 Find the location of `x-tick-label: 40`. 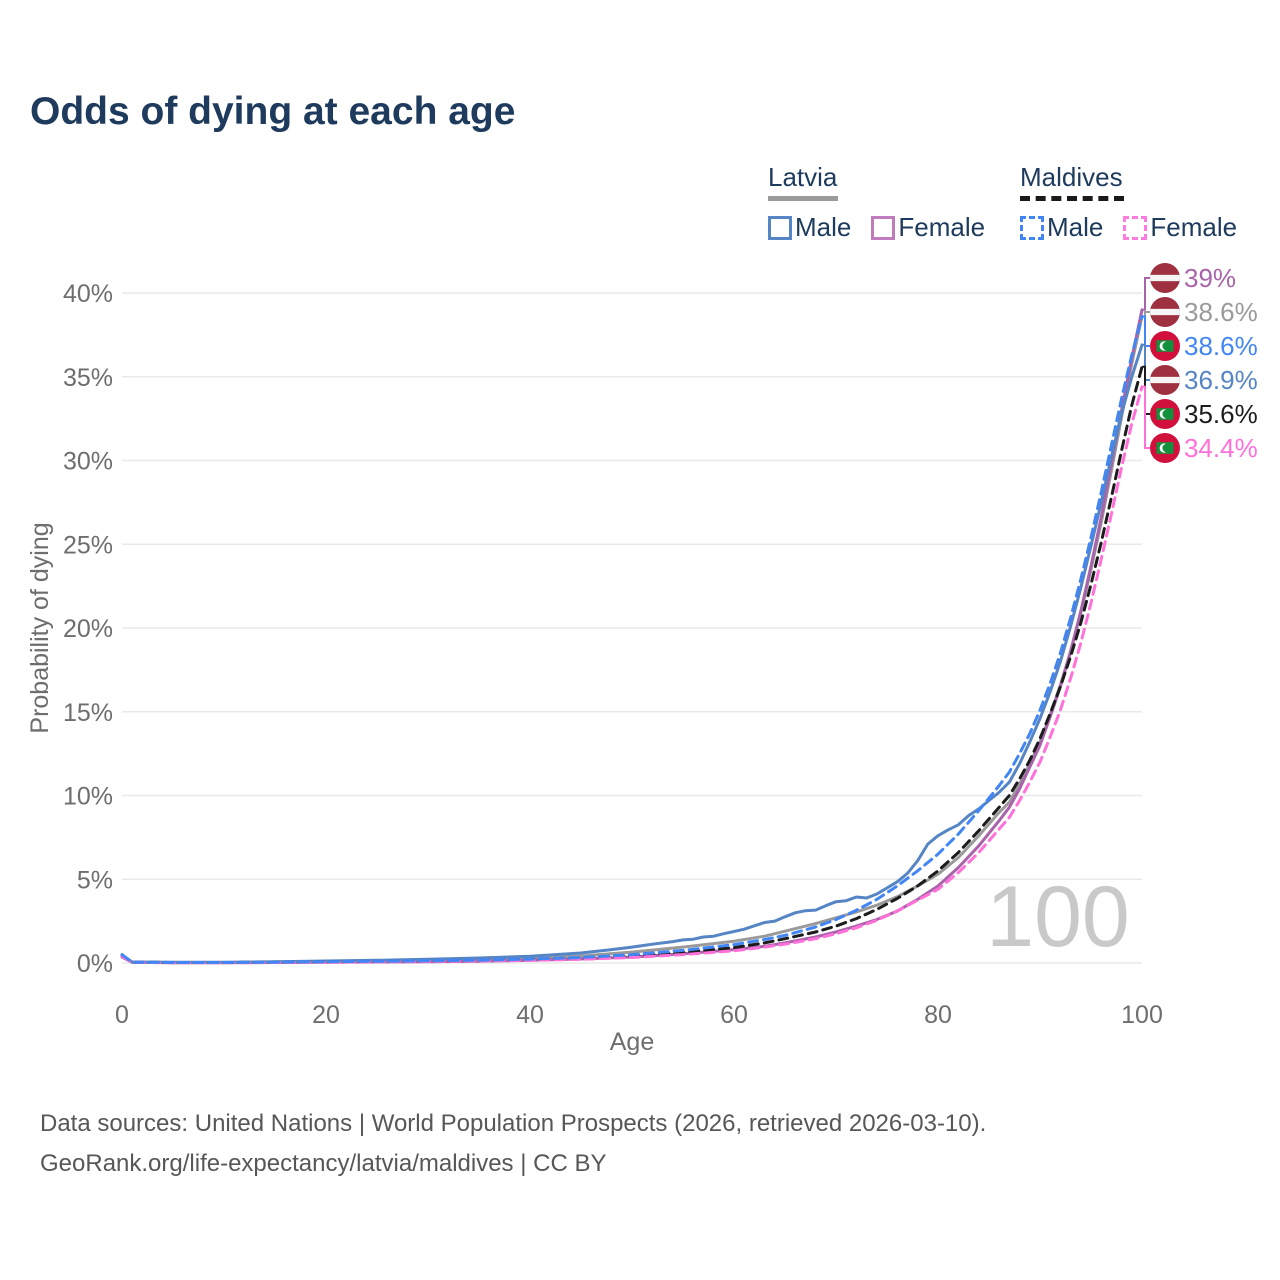

x-tick-label: 40 is located at coordinates (530, 1015).